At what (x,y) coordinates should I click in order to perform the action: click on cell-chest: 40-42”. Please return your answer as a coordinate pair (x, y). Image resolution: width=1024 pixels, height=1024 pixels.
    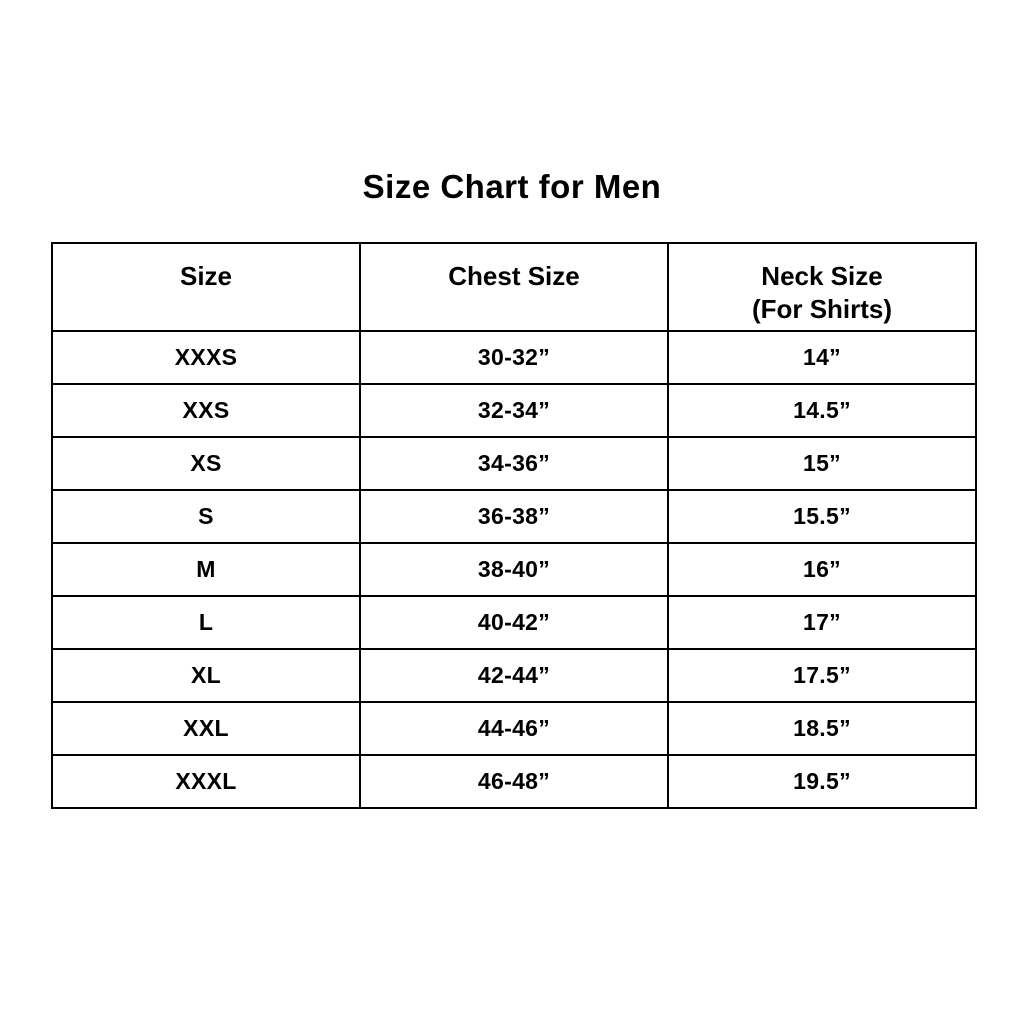
    Looking at the image, I should click on (514, 622).